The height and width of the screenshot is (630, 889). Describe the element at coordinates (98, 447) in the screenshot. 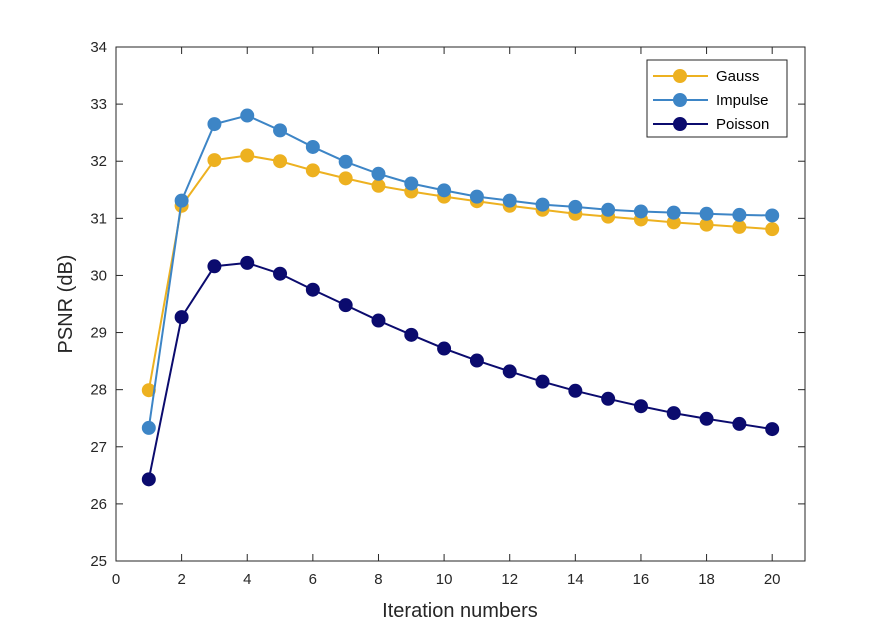

I see `y-tick-label: 27` at that location.